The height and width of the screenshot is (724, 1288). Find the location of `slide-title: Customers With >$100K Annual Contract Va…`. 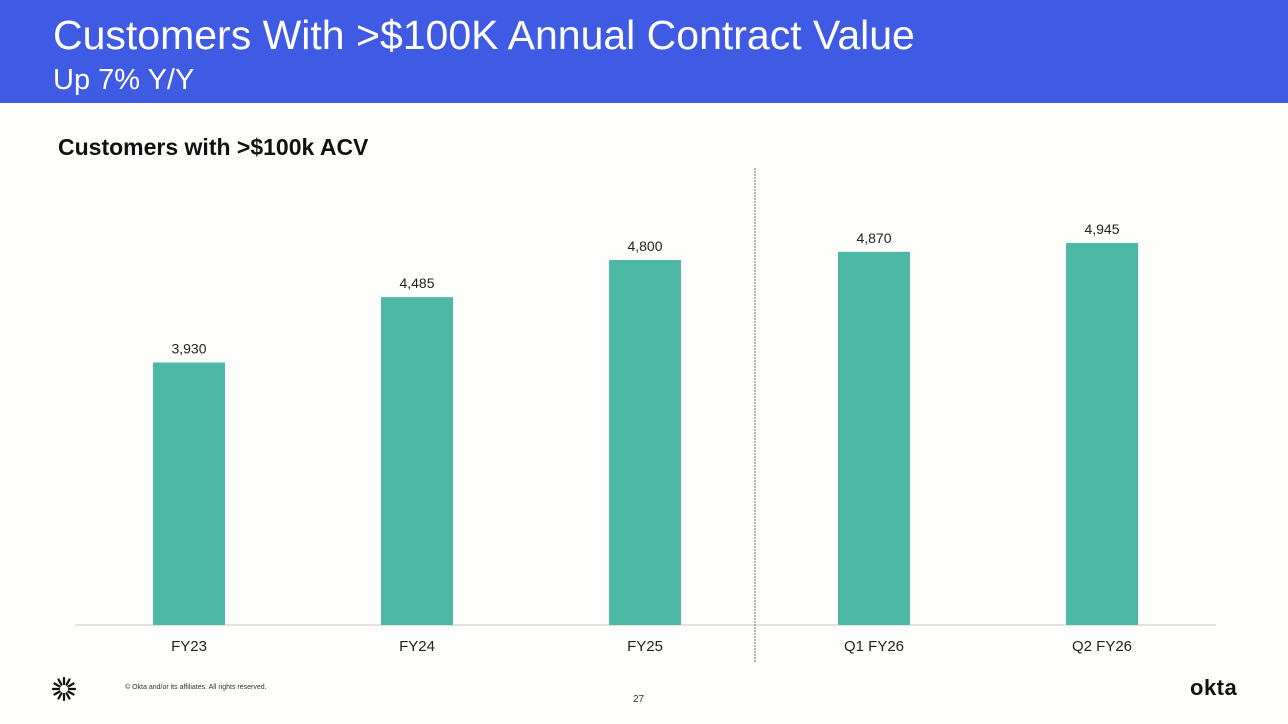

slide-title: Customers With >$100K Annual Contract Va… is located at coordinates (484, 35).